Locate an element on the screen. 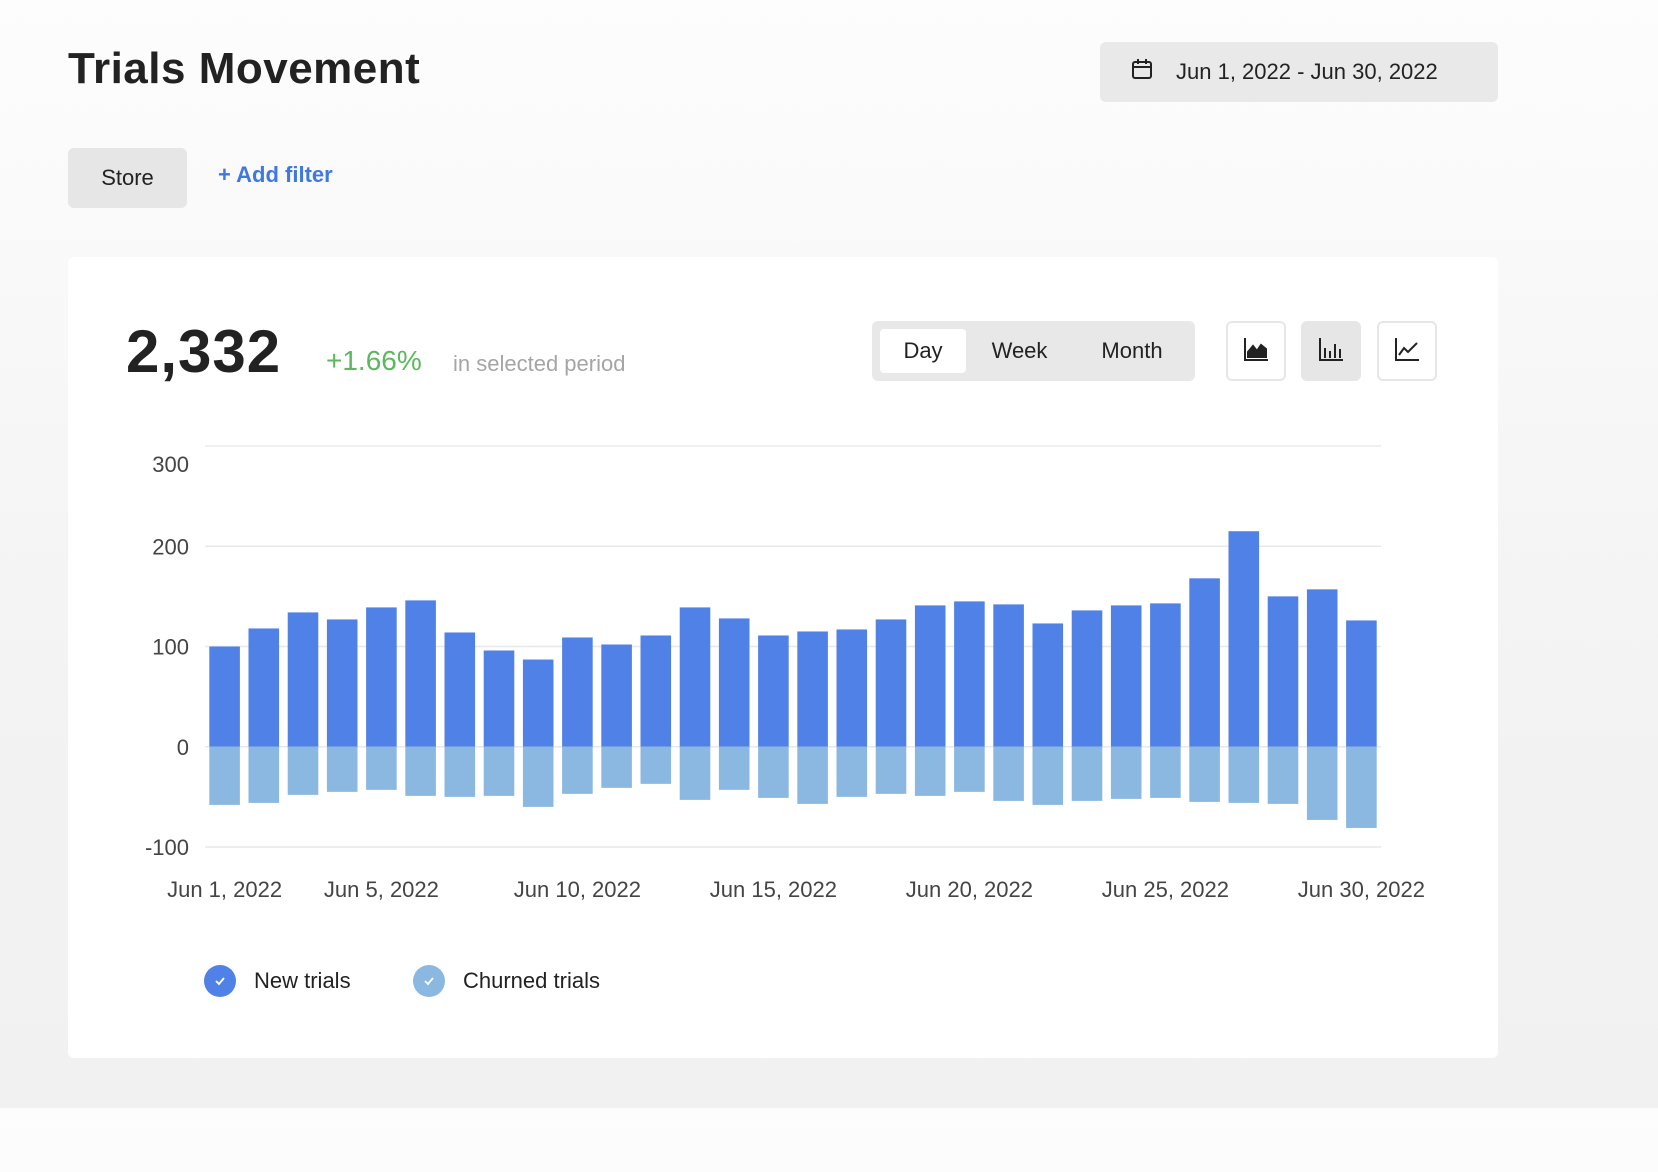 The height and width of the screenshot is (1172, 1658). line-chart-button is located at coordinates (1407, 351).